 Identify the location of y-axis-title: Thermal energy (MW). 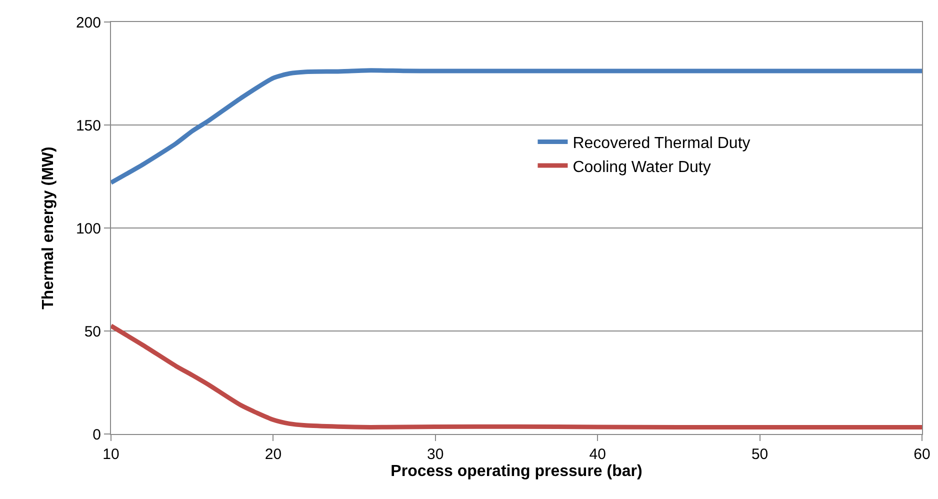
(48, 228).